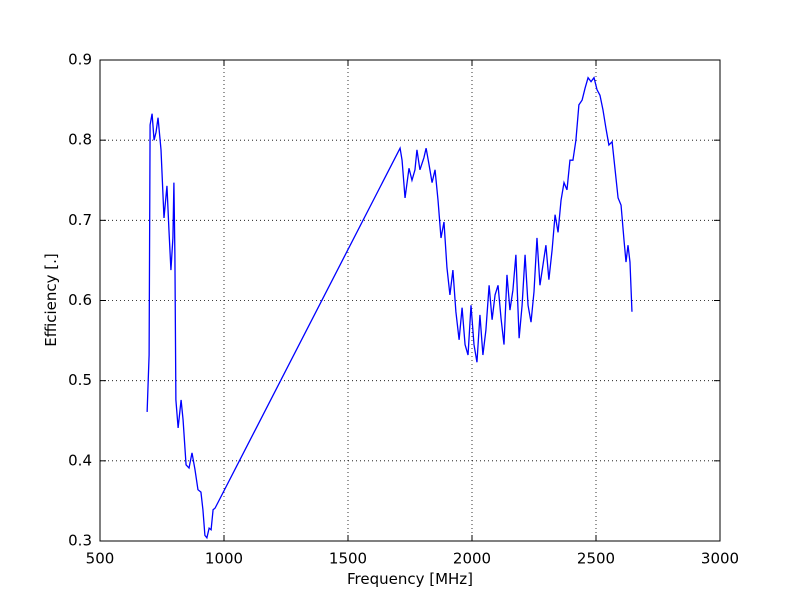  I want to click on y-tick-label: 0.4, so click(80, 460).